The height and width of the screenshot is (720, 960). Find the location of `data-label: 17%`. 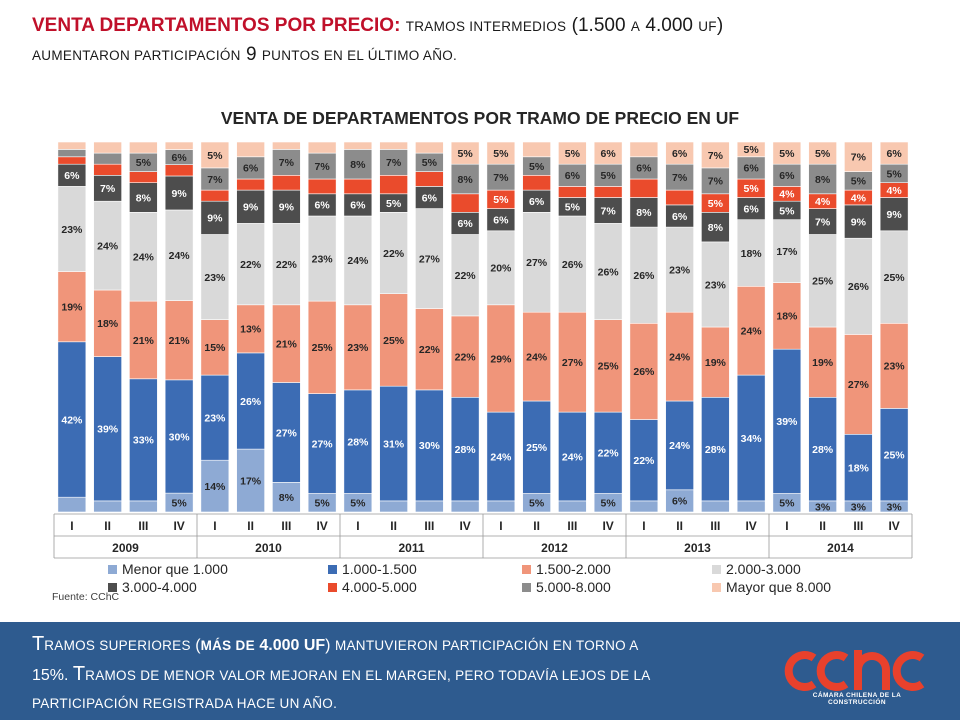

data-label: 17% is located at coordinates (251, 481).